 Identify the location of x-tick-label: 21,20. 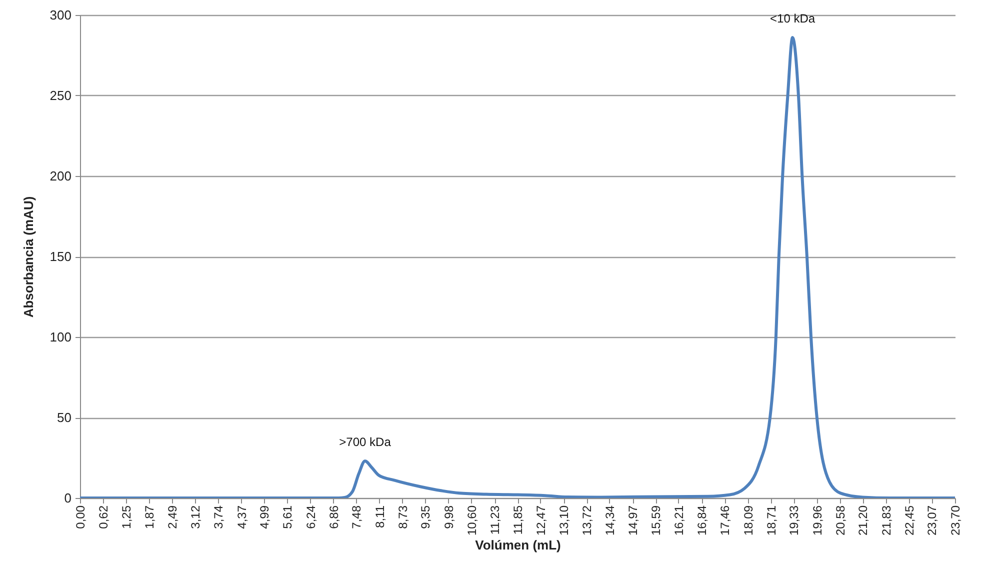
(863, 520).